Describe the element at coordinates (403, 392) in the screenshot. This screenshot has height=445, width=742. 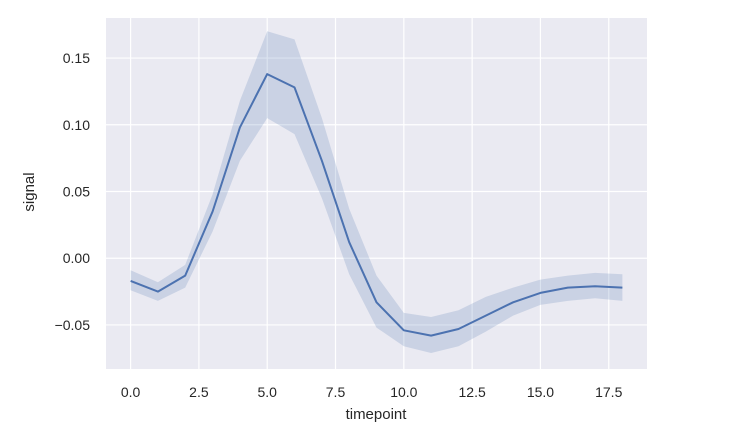
I see `x-tick-label: 10.0` at that location.